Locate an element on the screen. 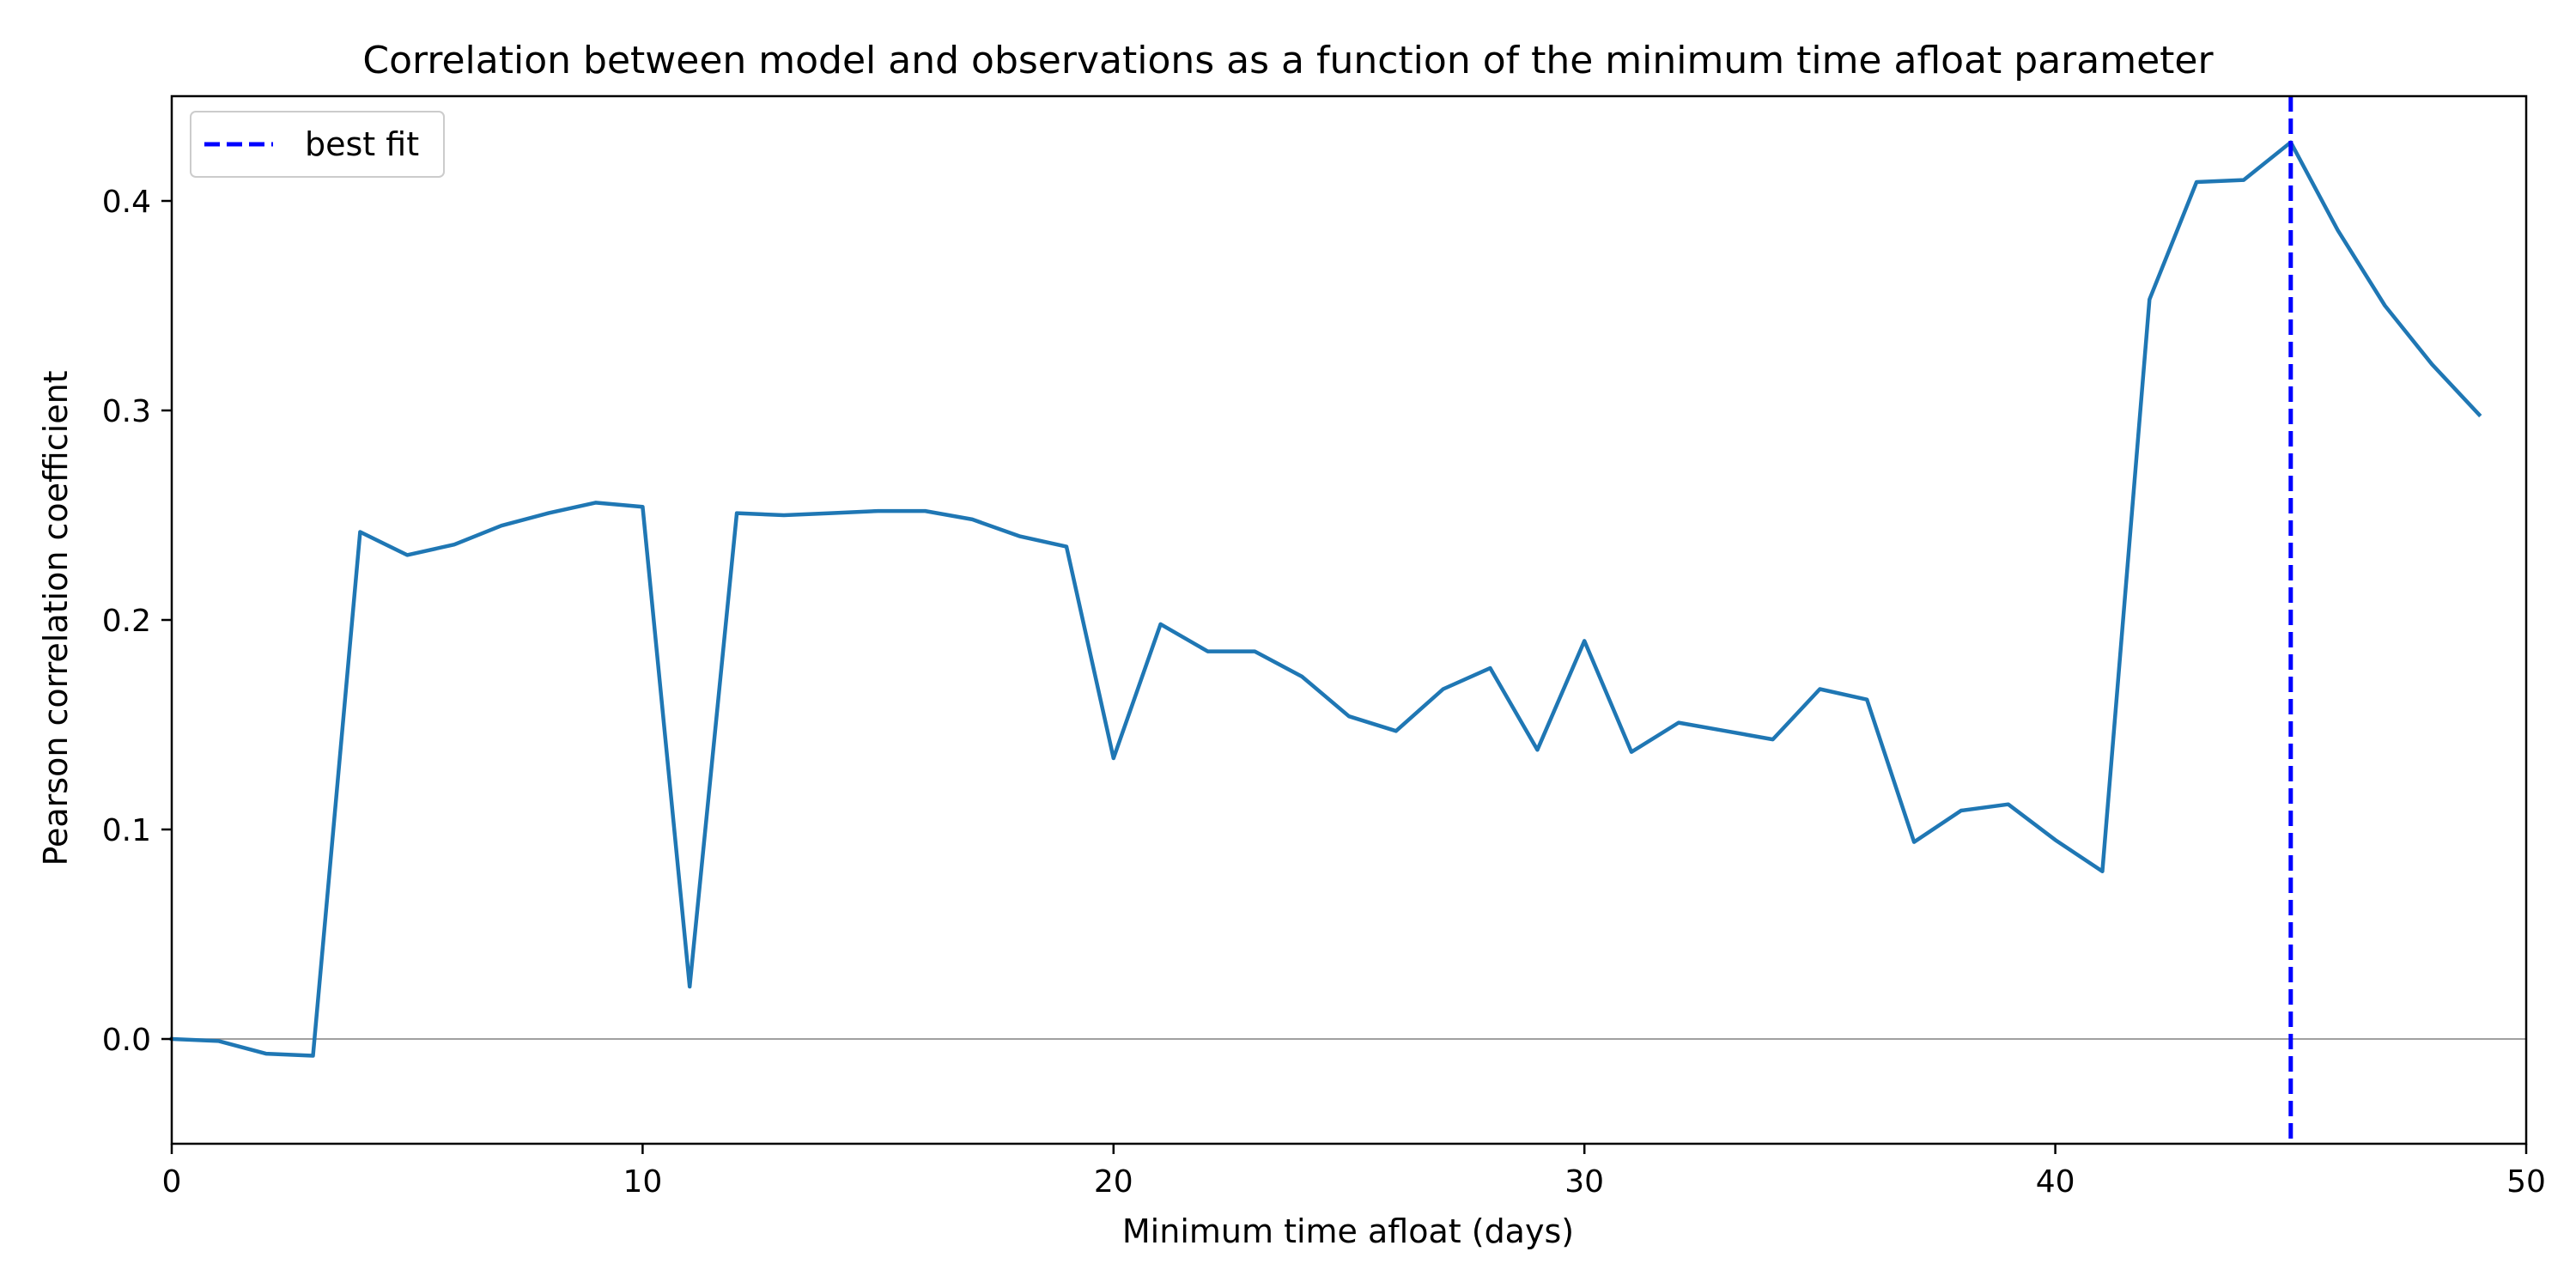  x-tick-label: 40 is located at coordinates (2055, 1182).